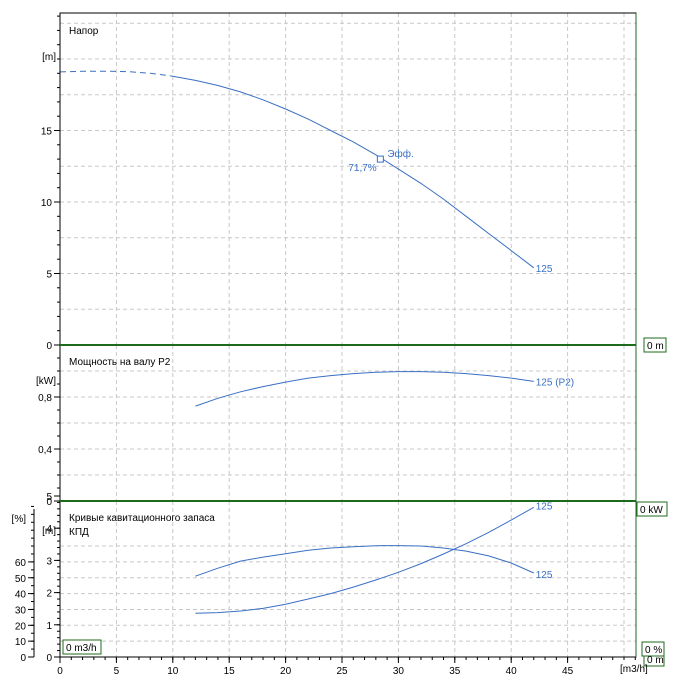 This screenshot has height=700, width=700. I want to click on x-tick-label: 40, so click(512, 671).